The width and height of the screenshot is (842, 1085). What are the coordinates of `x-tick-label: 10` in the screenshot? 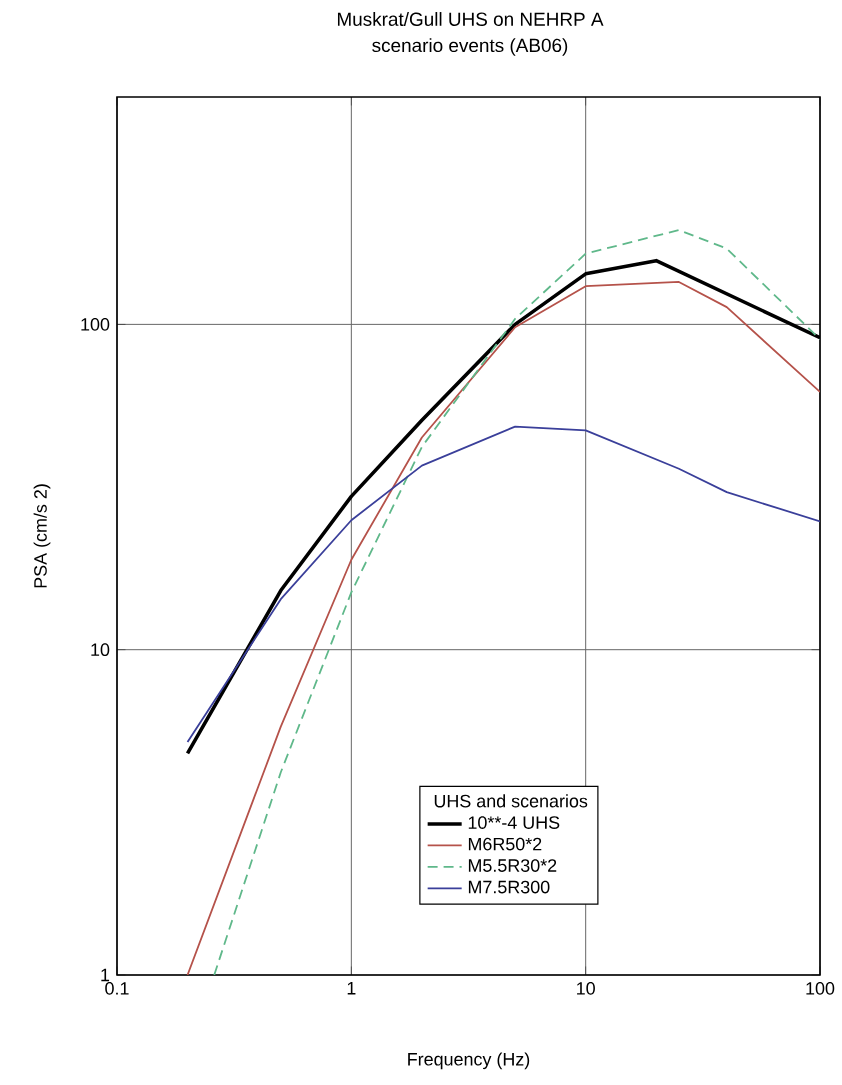 It's located at (586, 988).